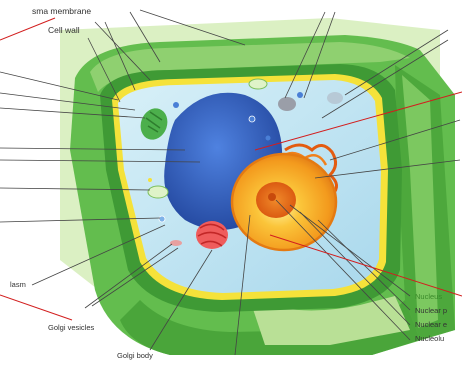  I want to click on label-cell-wall: Cell wall, so click(64, 30).